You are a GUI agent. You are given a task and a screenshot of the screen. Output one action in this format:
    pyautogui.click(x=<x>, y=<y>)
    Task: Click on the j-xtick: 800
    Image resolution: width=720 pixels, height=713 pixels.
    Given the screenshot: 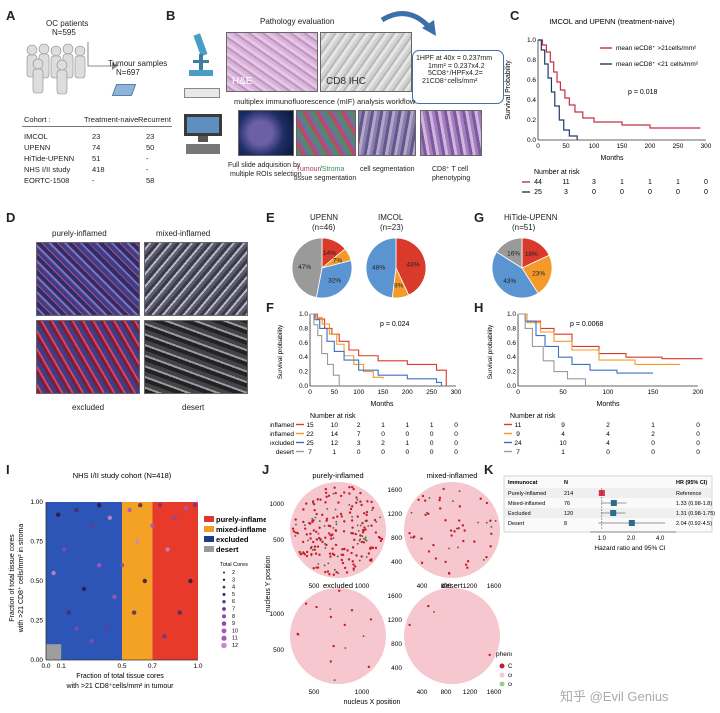 What is the action you would take?
    pyautogui.click(x=446, y=692)
    